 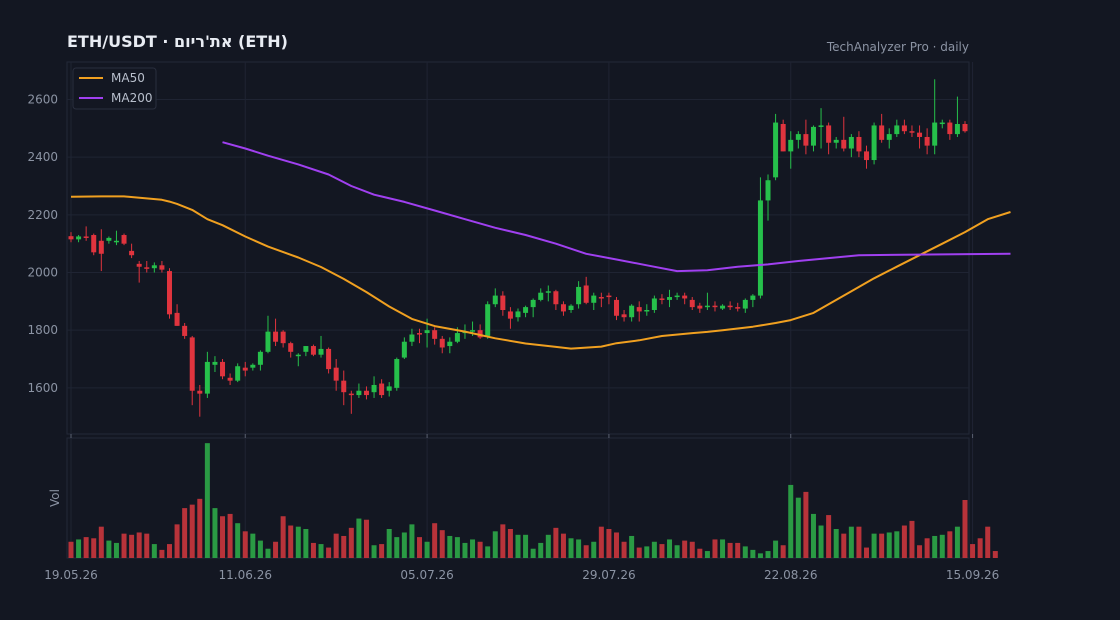 What do you see at coordinates (42, 273) in the screenshot?
I see `price-tick-label: 2000` at bounding box center [42, 273].